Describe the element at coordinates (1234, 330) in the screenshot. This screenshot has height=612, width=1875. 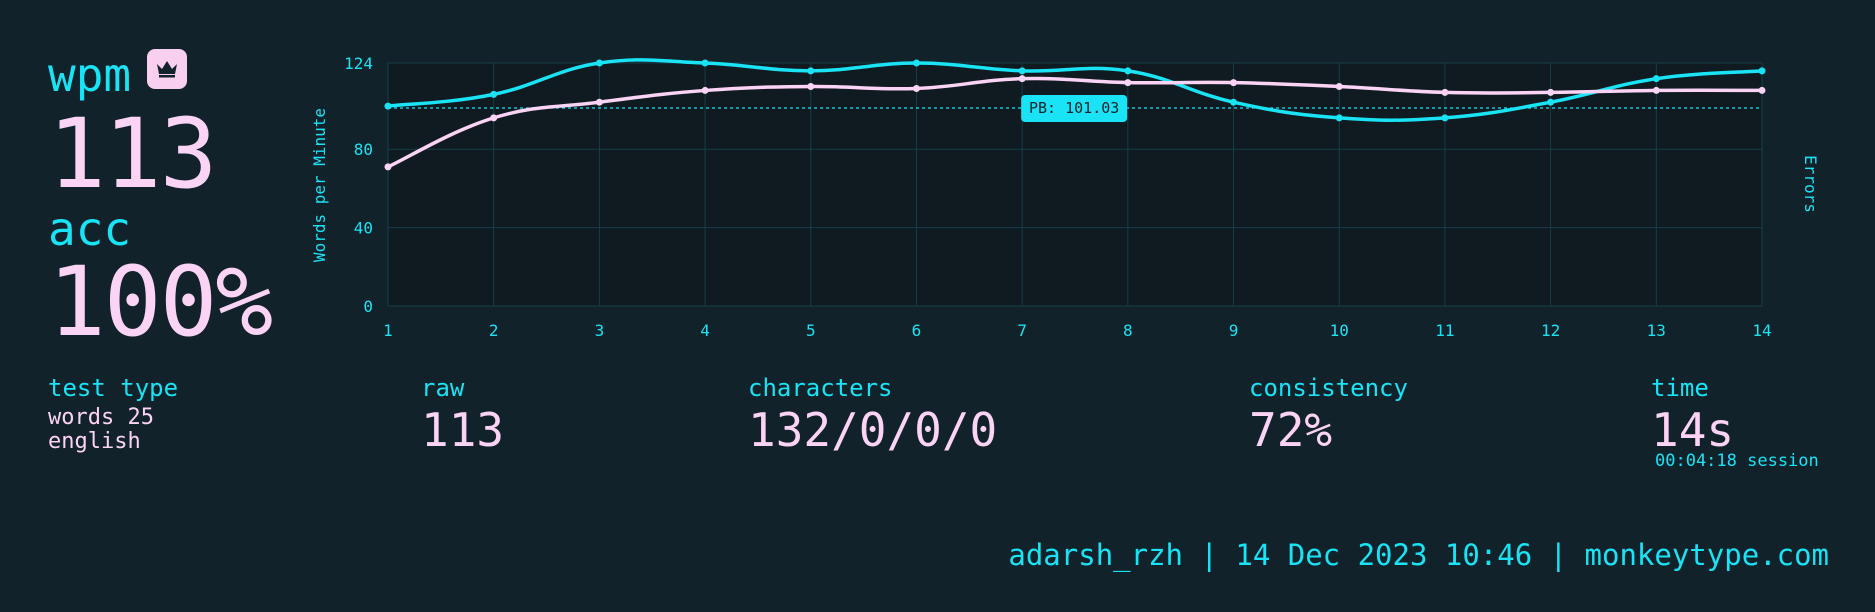
I see `x-tick-label: 9` at that location.